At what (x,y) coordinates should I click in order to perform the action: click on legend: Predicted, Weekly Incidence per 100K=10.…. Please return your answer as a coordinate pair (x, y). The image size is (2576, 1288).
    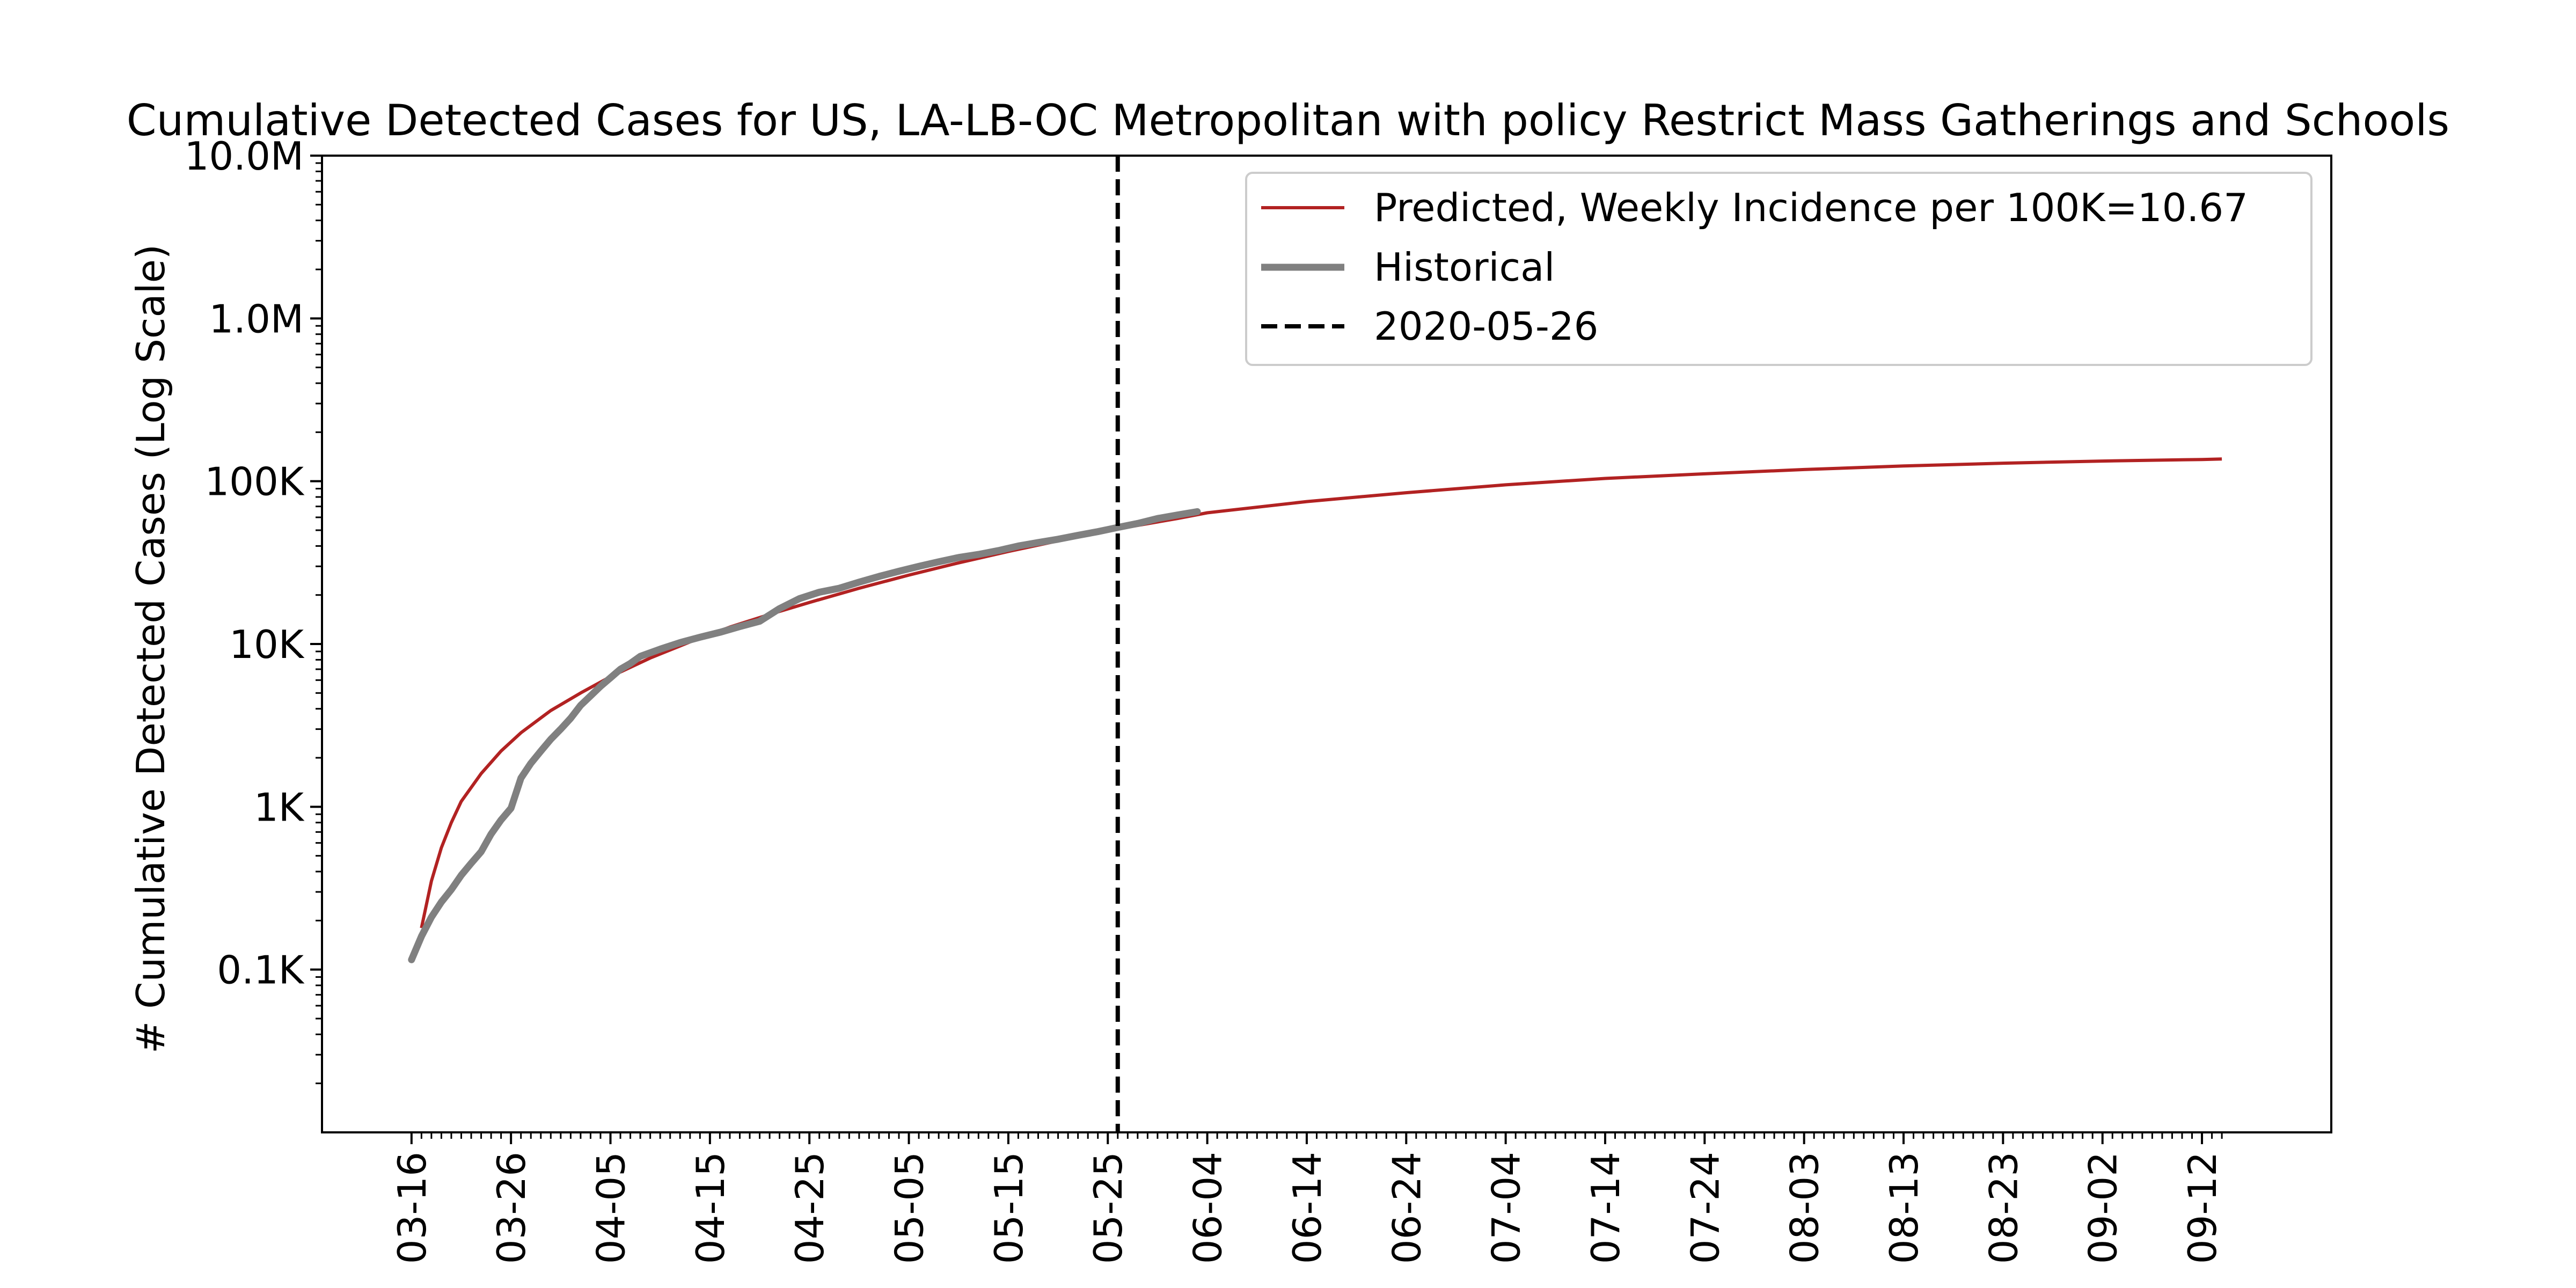
    Looking at the image, I should click on (1778, 269).